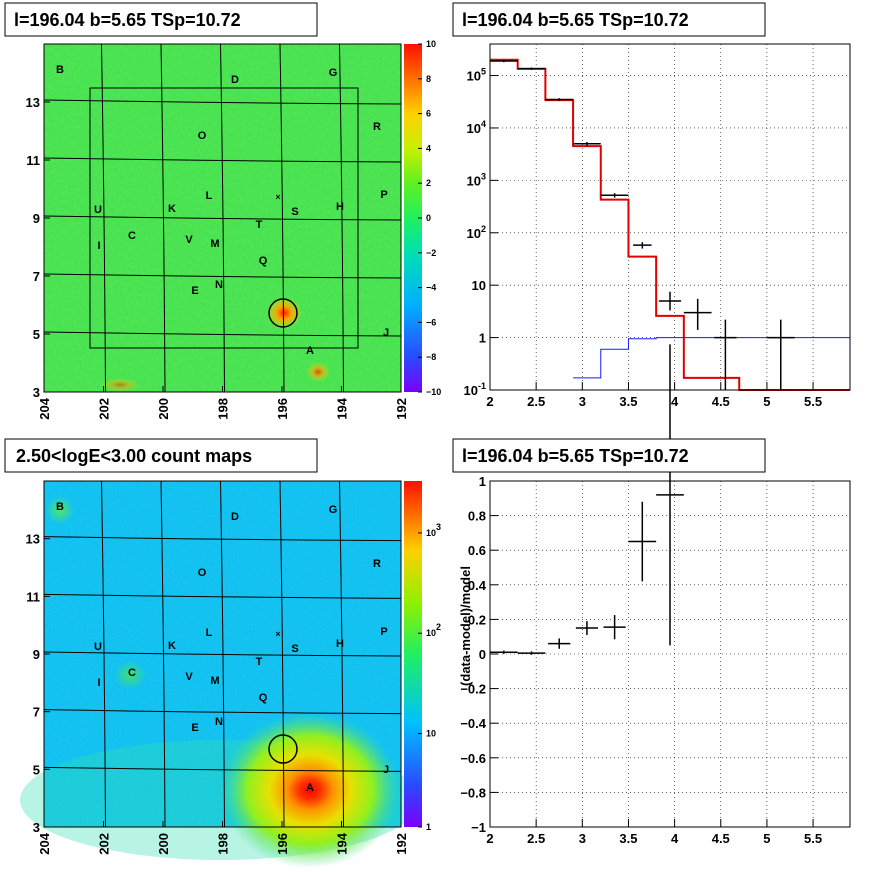 This screenshot has width=896, height=872. I want to click on source-label-h: H, so click(340, 207).